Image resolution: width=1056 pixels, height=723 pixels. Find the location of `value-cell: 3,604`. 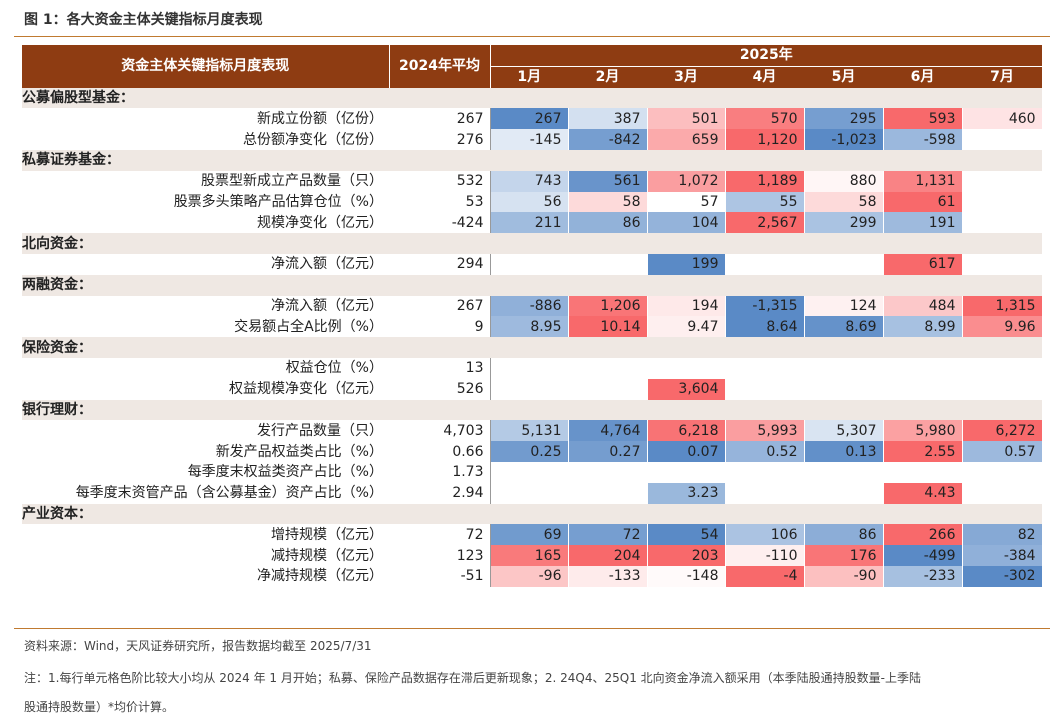

value-cell: 3,604 is located at coordinates (686, 389).